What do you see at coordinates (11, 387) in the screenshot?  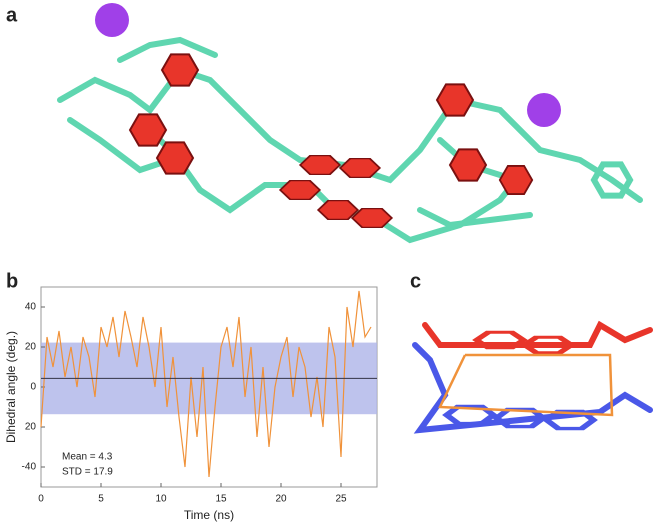 I see `y-axis-label: Dihedral angle (deg.)` at bounding box center [11, 387].